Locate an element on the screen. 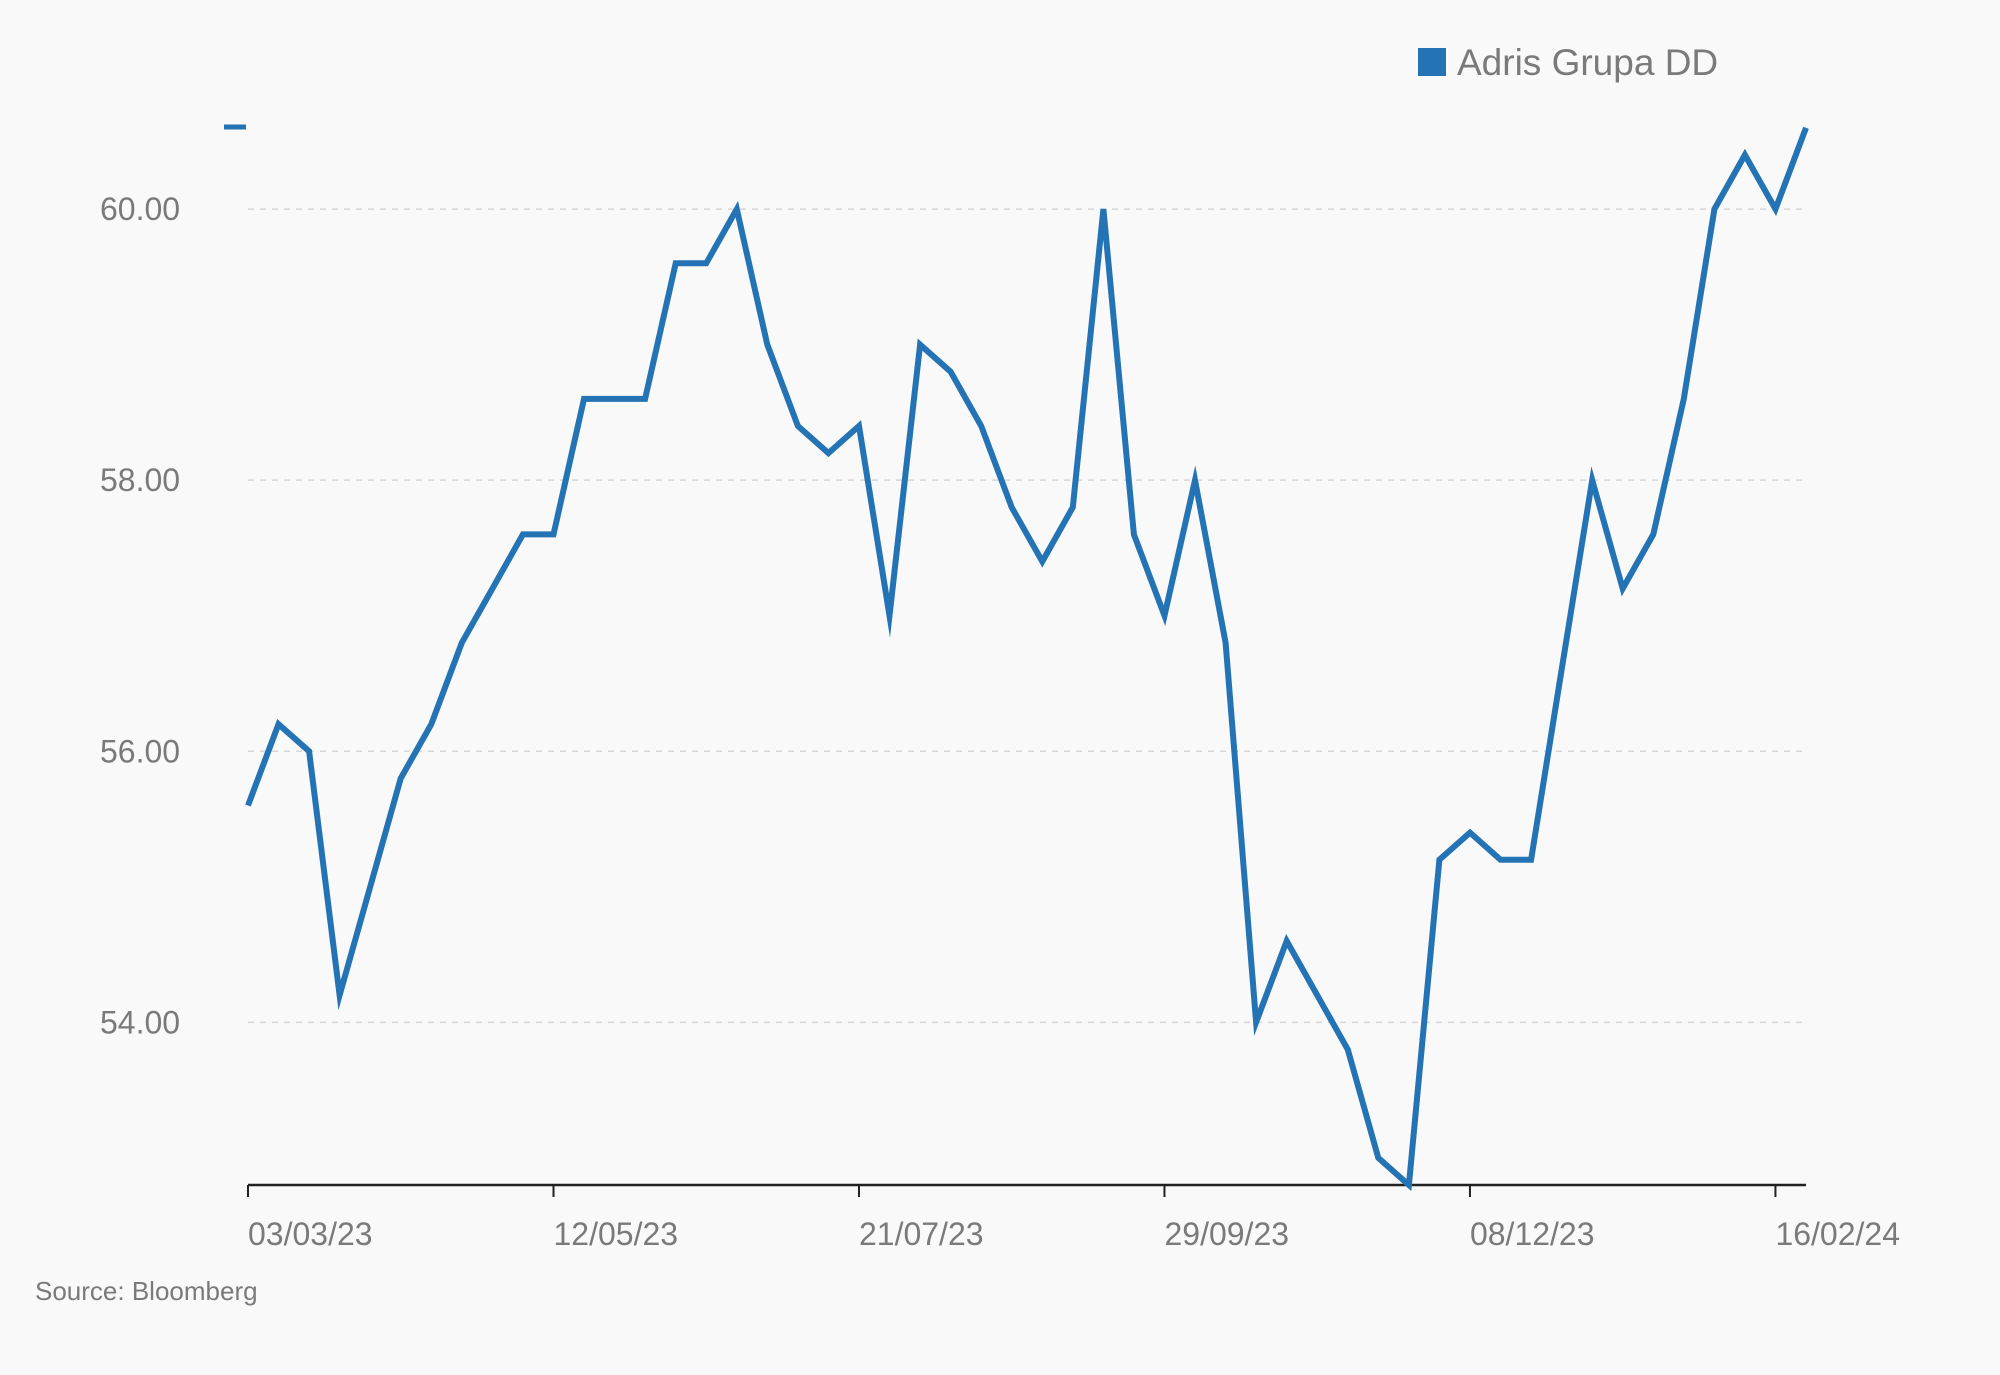 The height and width of the screenshot is (1375, 2000). y-tick-label: 58.00 is located at coordinates (140, 480).